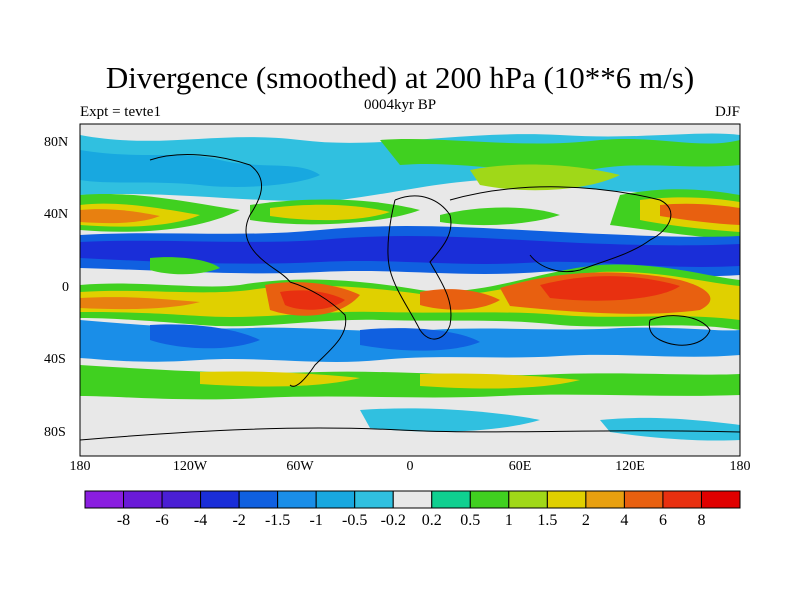  What do you see at coordinates (679, 330) in the screenshot?
I see `coast-australia` at bounding box center [679, 330].